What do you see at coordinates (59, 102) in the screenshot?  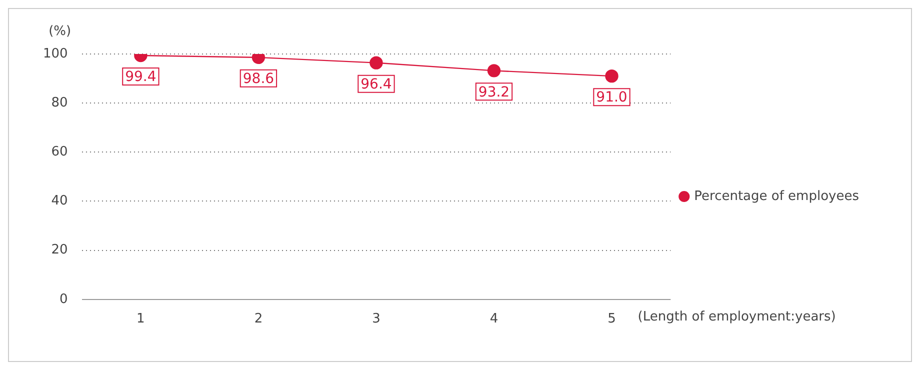 I see `y-tick-label: 80` at bounding box center [59, 102].